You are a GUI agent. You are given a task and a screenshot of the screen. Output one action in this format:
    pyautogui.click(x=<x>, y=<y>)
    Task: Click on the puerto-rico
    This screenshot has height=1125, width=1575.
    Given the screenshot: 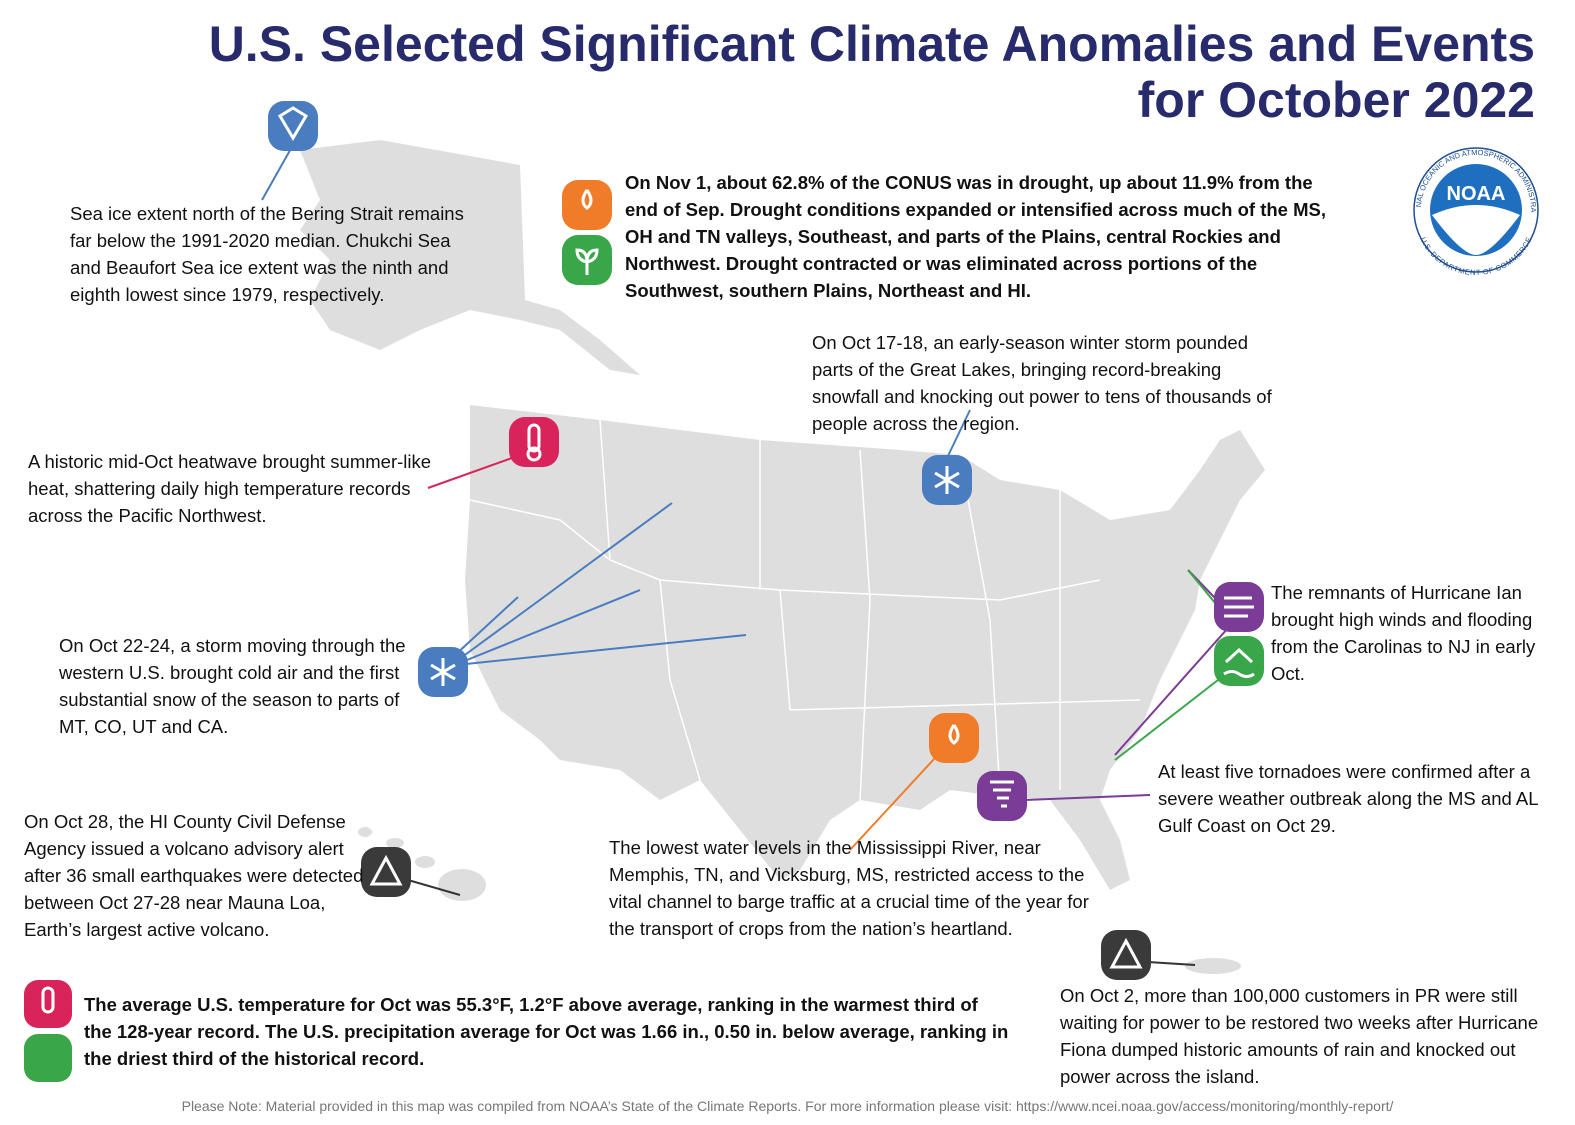 What is the action you would take?
    pyautogui.click(x=1213, y=966)
    